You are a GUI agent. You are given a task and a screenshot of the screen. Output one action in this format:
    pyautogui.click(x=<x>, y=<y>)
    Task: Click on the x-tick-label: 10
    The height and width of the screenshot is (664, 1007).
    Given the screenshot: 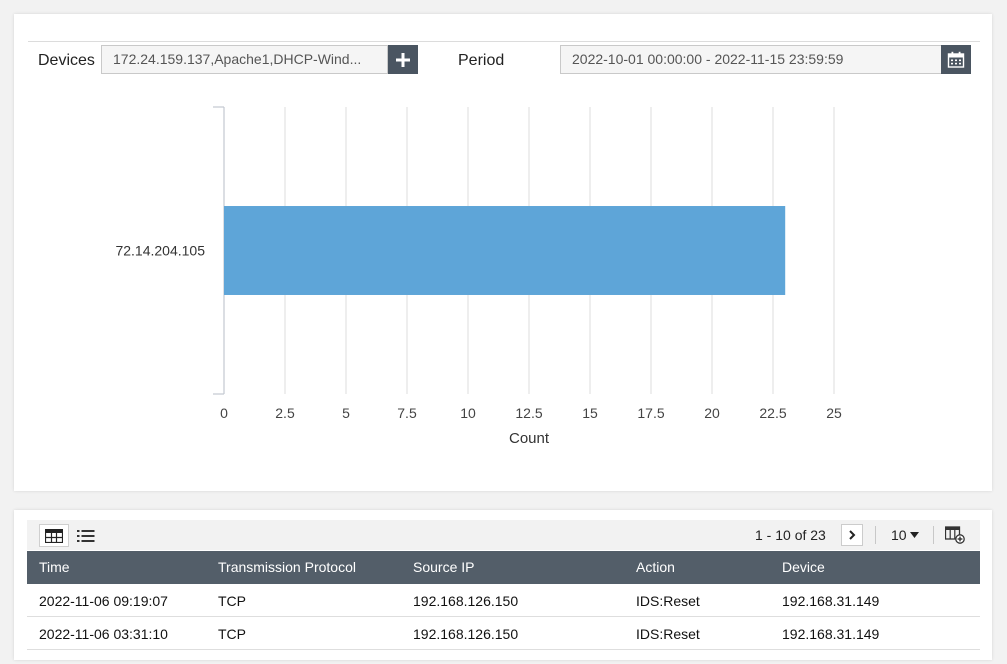 What is the action you would take?
    pyautogui.click(x=468, y=413)
    